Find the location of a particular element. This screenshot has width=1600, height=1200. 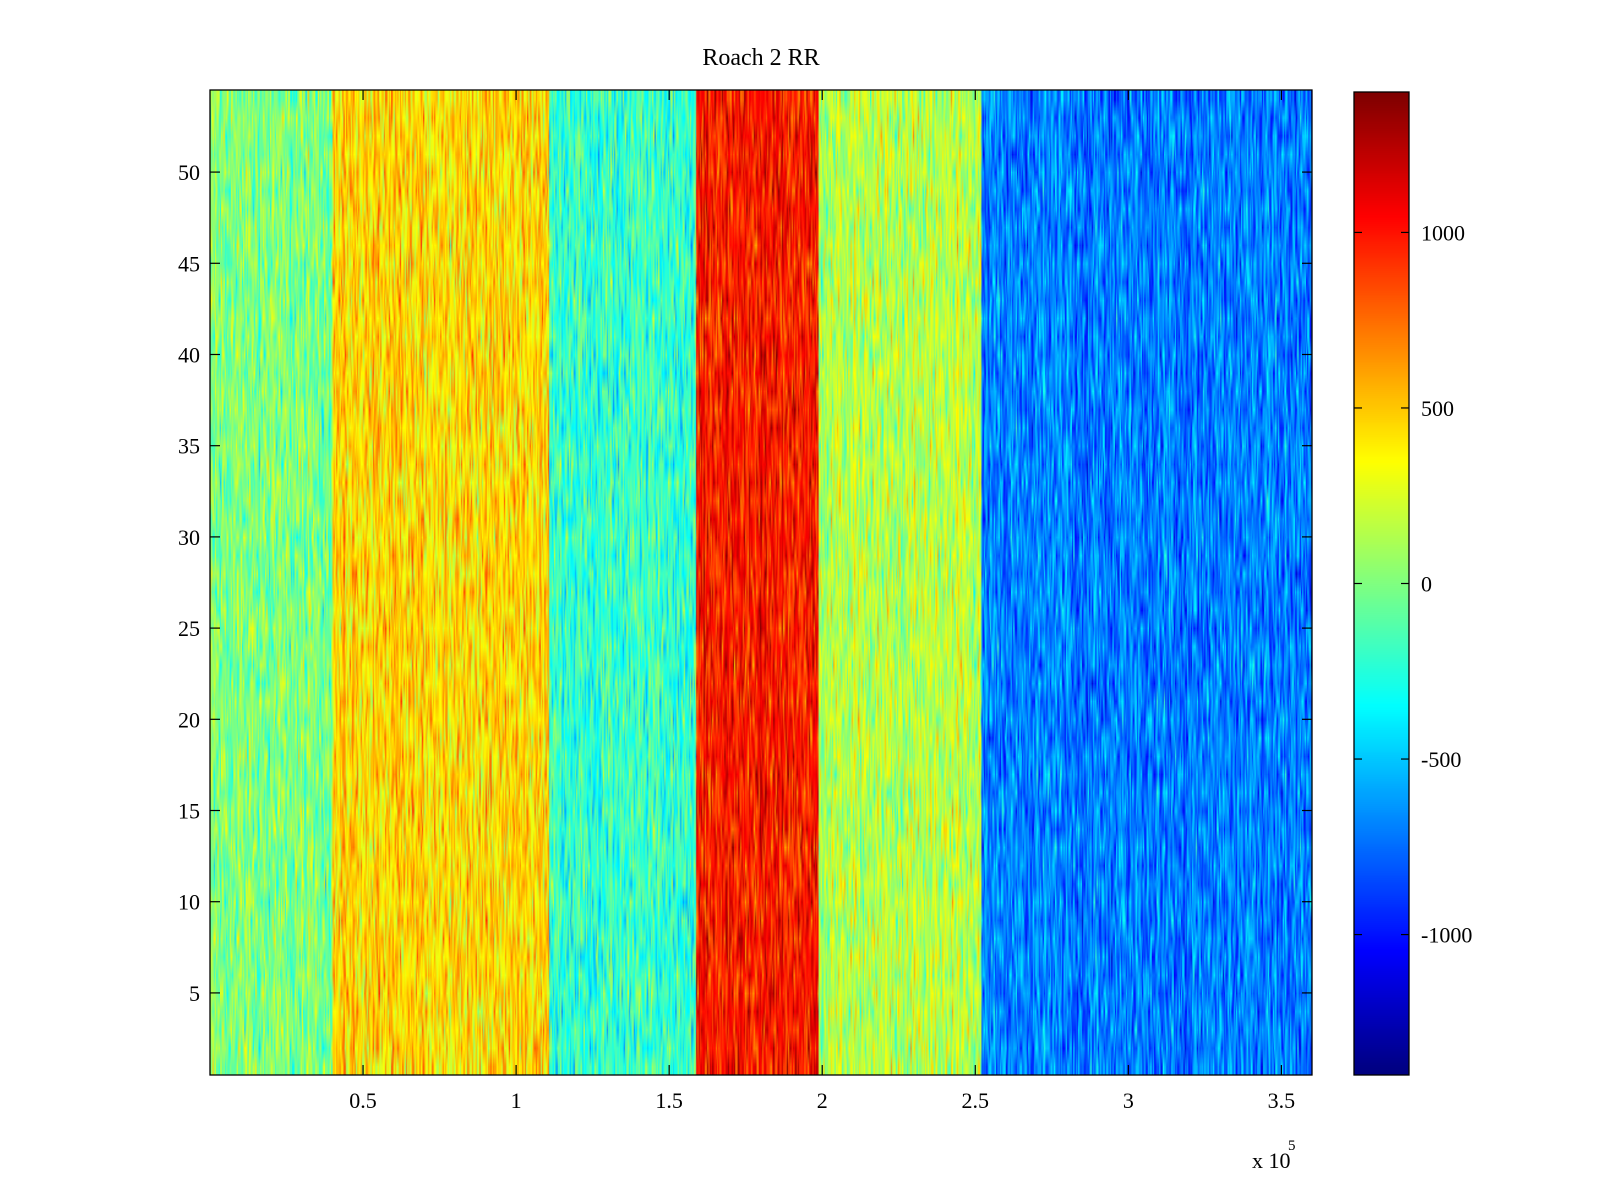

colorbar-tick-label: -500 is located at coordinates (1441, 759).